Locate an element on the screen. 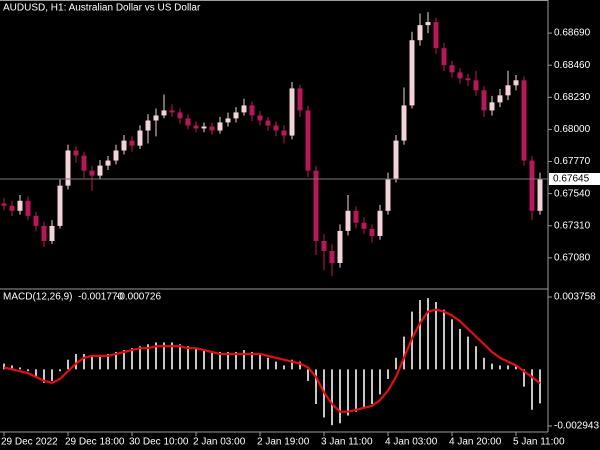  last-price-label: 0.67645 is located at coordinates (571, 179).